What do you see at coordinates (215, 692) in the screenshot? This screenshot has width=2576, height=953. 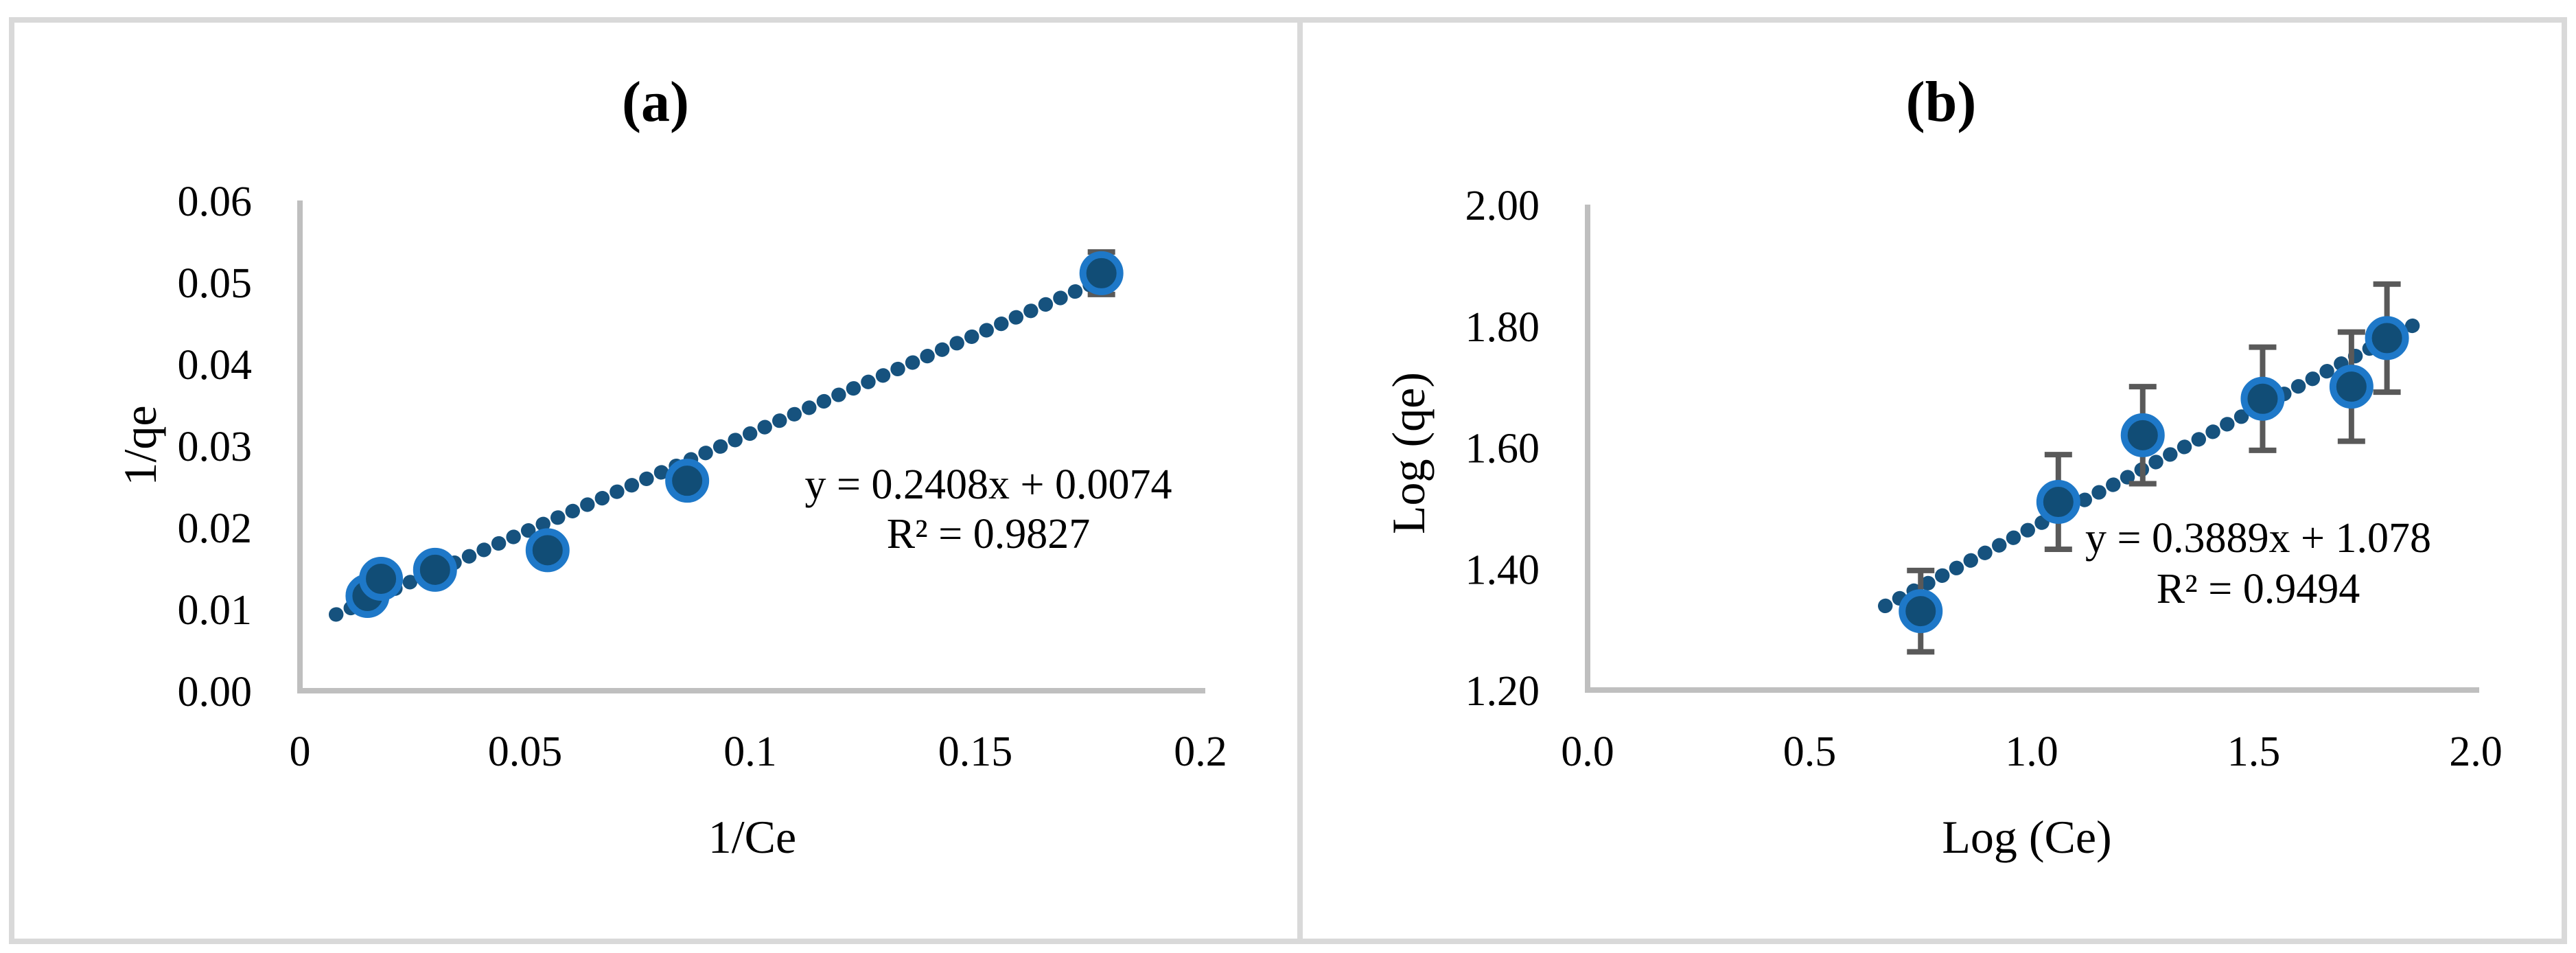 I see `y-tick-label: 0.00` at bounding box center [215, 692].